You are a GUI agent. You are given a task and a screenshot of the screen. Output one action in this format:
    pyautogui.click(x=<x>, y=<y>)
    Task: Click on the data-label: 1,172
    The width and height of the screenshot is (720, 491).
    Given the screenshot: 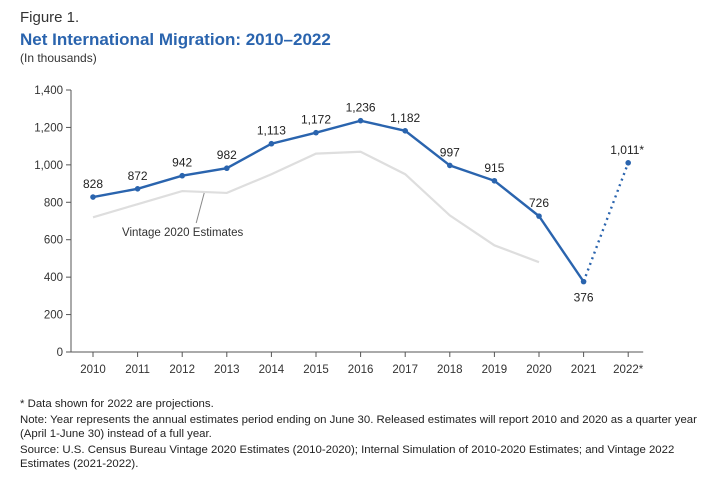 What is the action you would take?
    pyautogui.click(x=316, y=120)
    